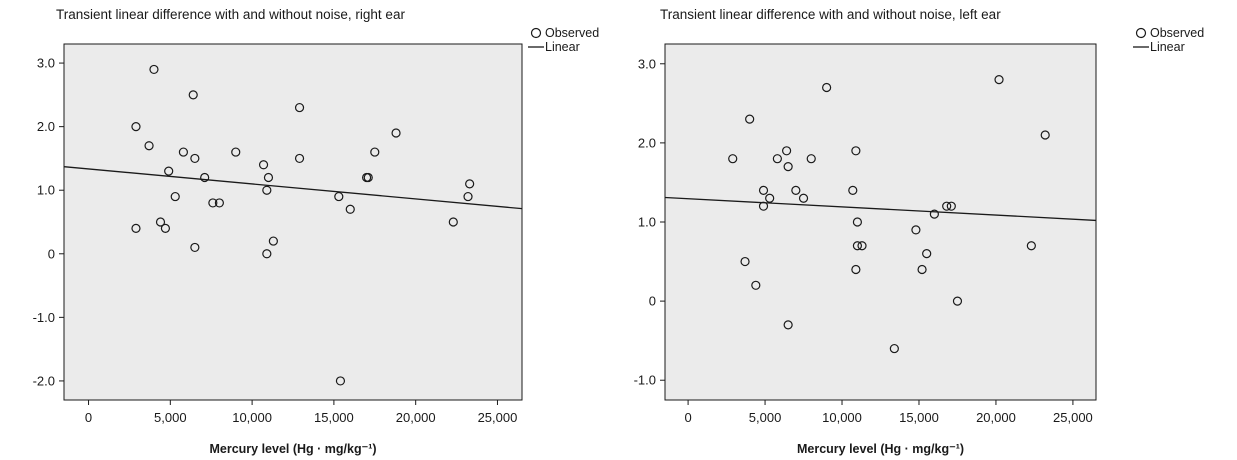  What do you see at coordinates (765, 417) in the screenshot?
I see `x-tick-label: 5,000` at bounding box center [765, 417].